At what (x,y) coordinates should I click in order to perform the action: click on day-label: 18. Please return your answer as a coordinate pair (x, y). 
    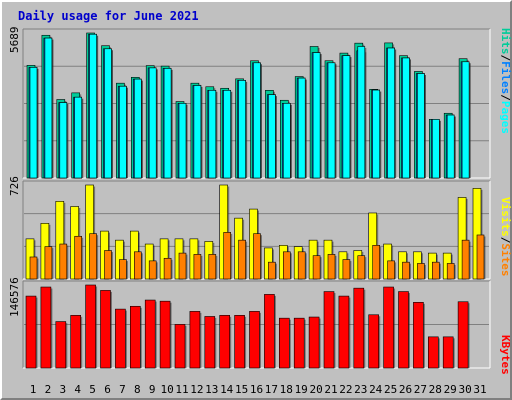
    Looking at the image, I should click on (286, 389).